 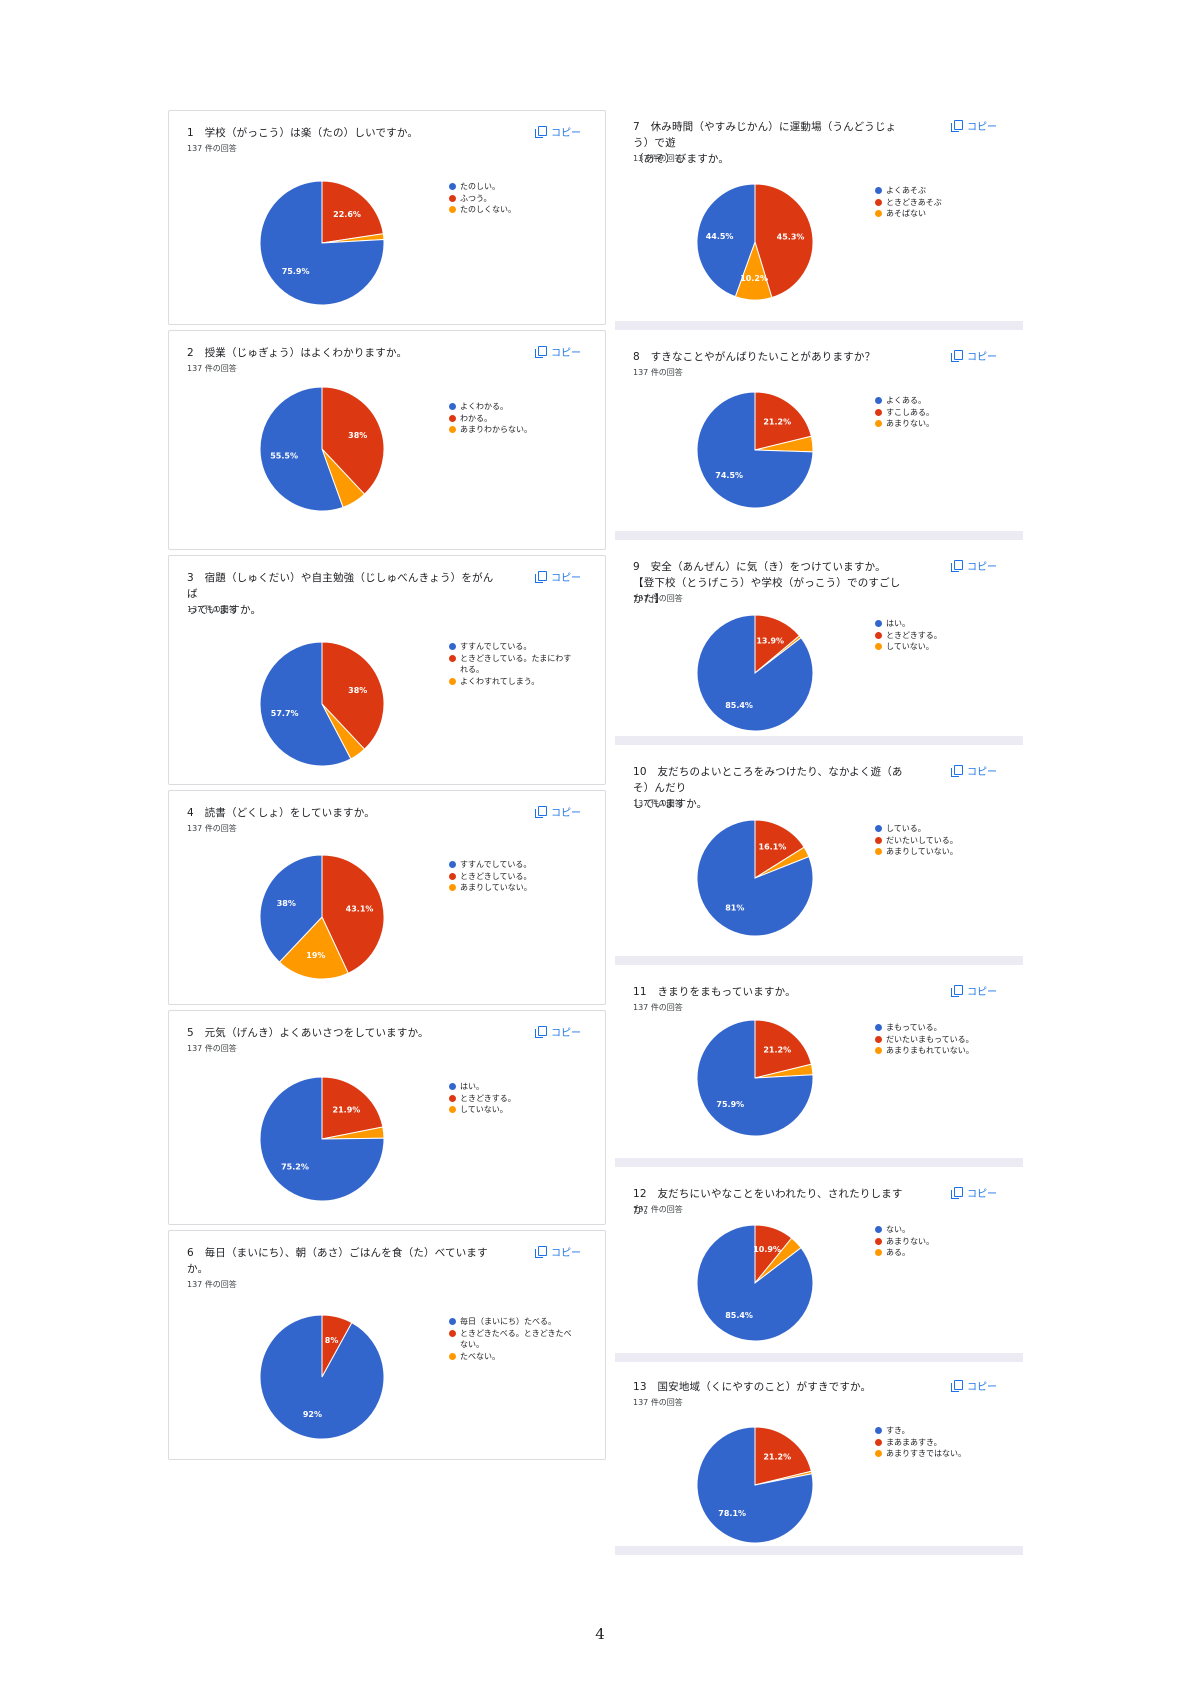 I want to click on legend-item: ときどきしている。たまにわす れる。, so click(x=522, y=664).